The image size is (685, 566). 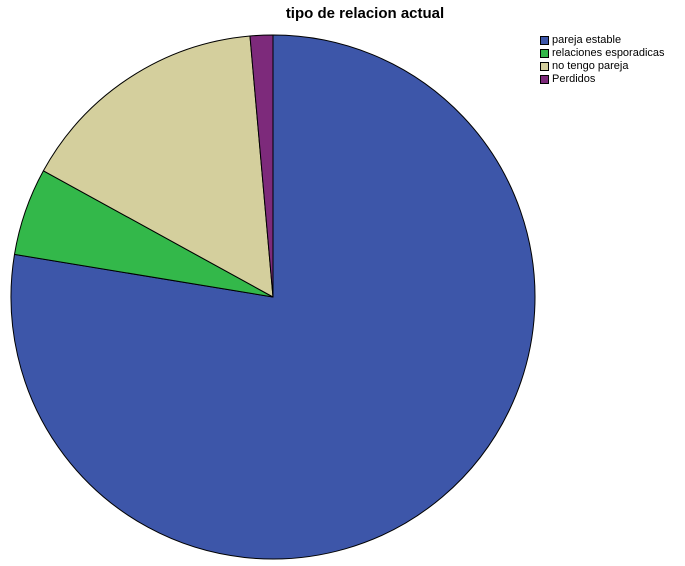 I want to click on legend-item-relaciones-esporadicas: relaciones esporadicas, so click(x=602, y=53).